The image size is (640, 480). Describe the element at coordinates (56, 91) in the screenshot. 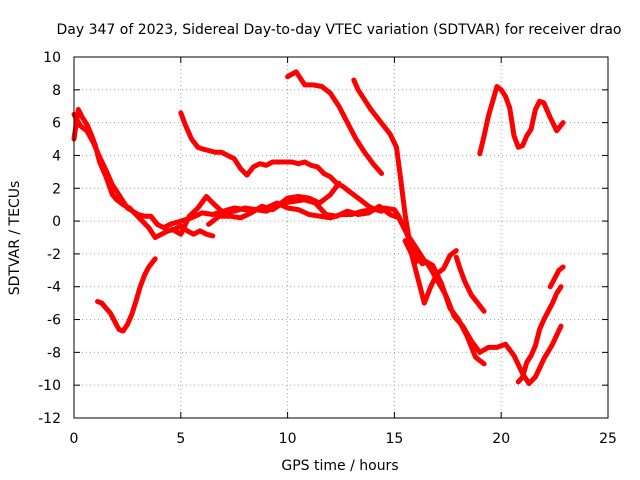

I see `y-tick-label: 8` at that location.